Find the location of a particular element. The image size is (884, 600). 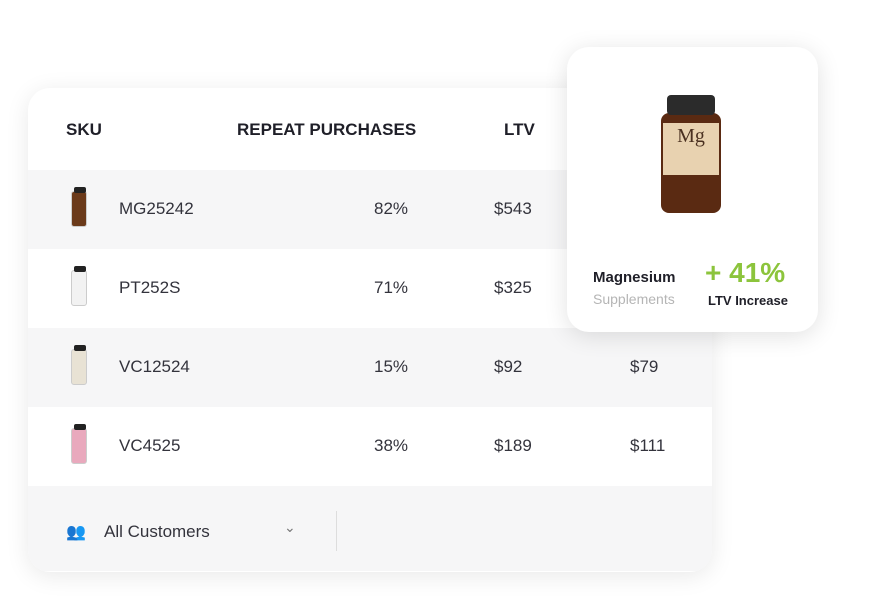

sku-cell: MG25242 is located at coordinates (156, 208).